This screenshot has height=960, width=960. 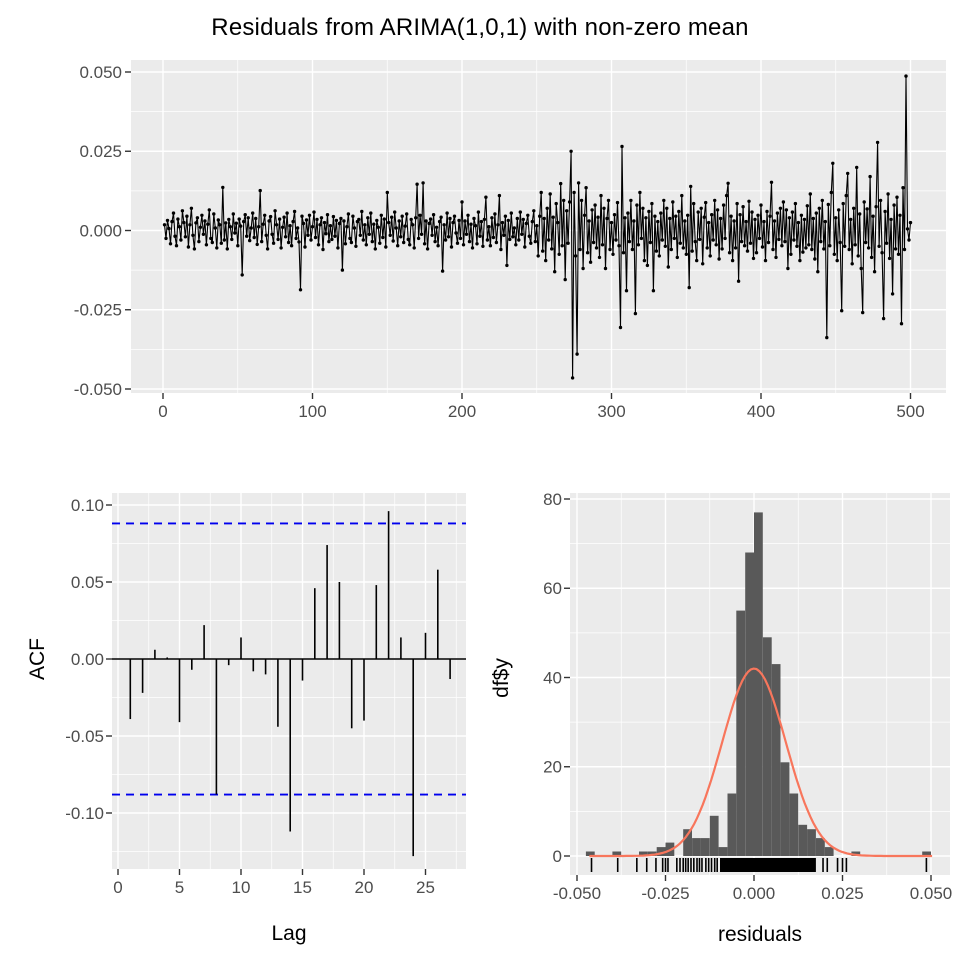 What do you see at coordinates (665, 893) in the screenshot?
I see `tick-label: -0.025` at bounding box center [665, 893].